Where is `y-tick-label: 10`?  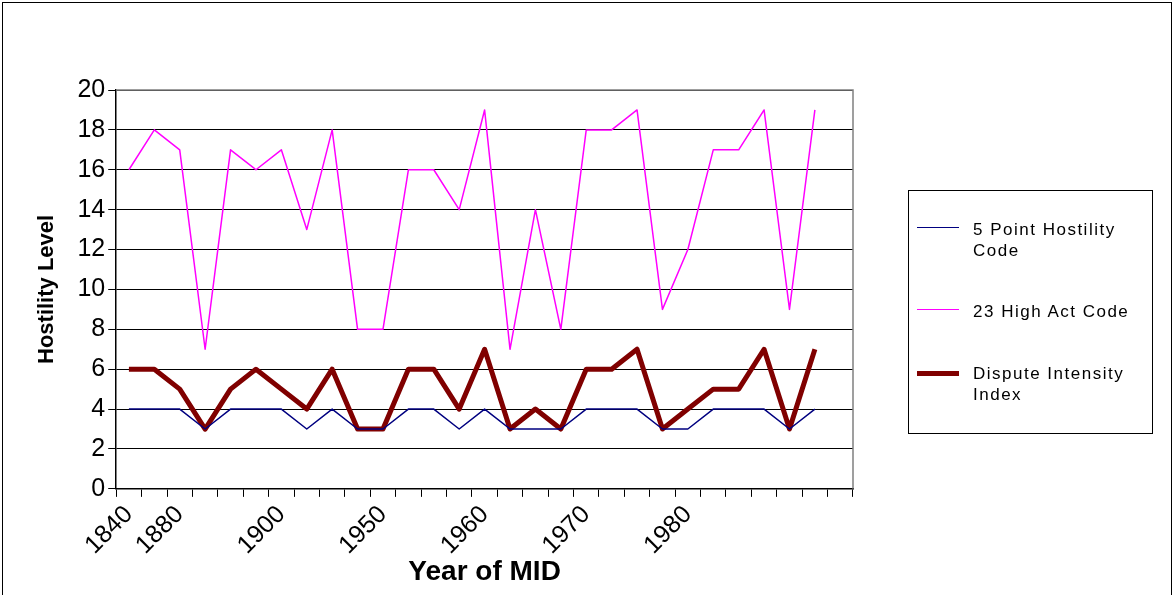 y-tick-label: 10 is located at coordinates (91, 287).